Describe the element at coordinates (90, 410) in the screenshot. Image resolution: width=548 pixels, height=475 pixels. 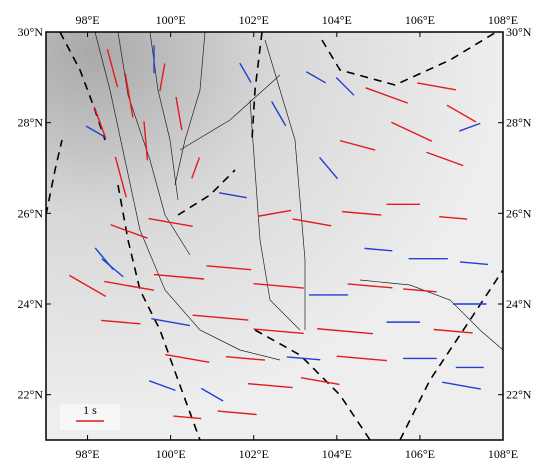
I see `scale-label: 1 s` at that location.